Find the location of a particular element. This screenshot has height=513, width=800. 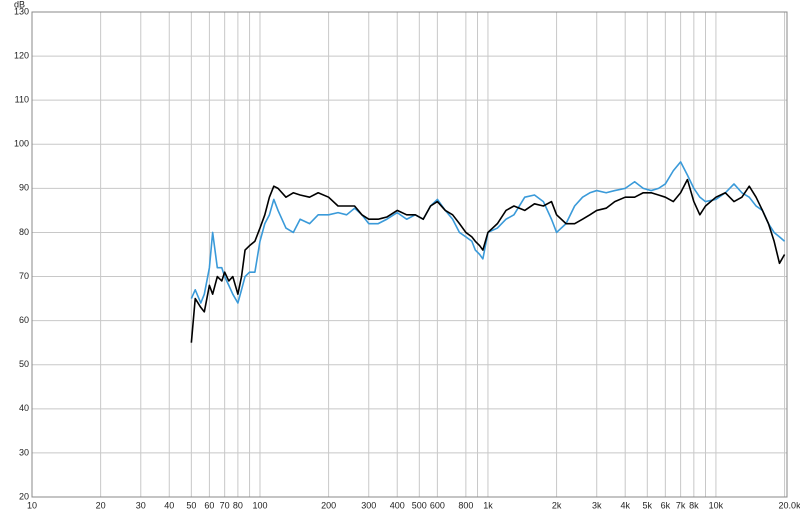

x-tick-label: 500 is located at coordinates (419, 505).